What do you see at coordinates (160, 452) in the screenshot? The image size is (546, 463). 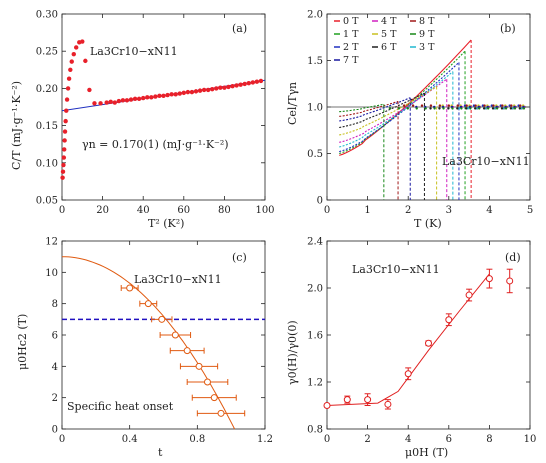 I see `panel-c-xlabel: t` at bounding box center [160, 452].